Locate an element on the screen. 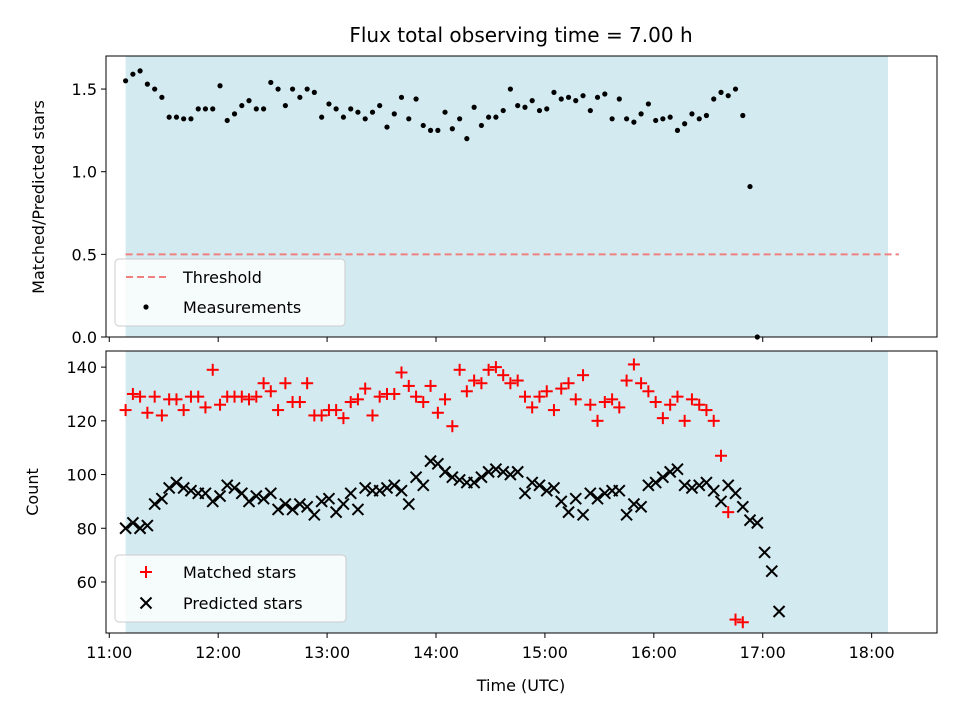 This screenshot has width=960, height=720. x-tick-label: 14:00 is located at coordinates (436, 652).